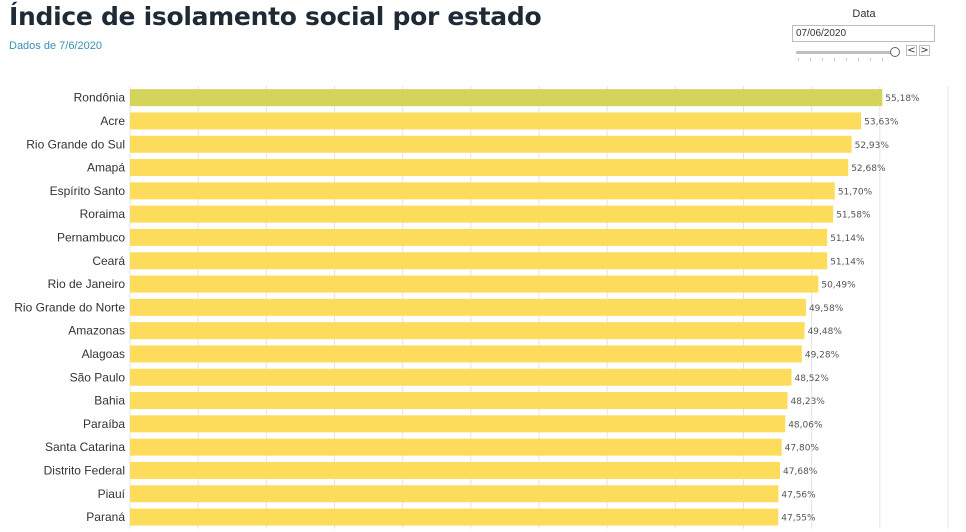  I want to click on value-label: 51,58%, so click(853, 216).